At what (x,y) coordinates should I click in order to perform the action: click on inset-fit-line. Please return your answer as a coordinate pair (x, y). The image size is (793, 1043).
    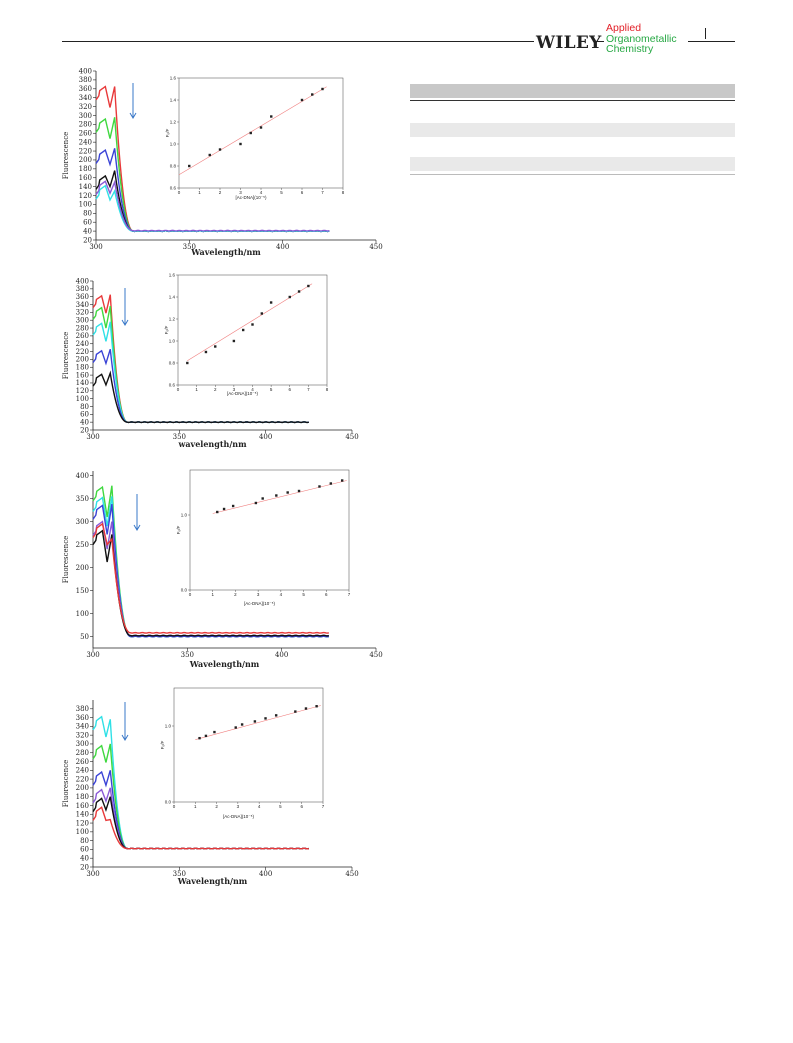
    Looking at the image, I should click on (258, 722).